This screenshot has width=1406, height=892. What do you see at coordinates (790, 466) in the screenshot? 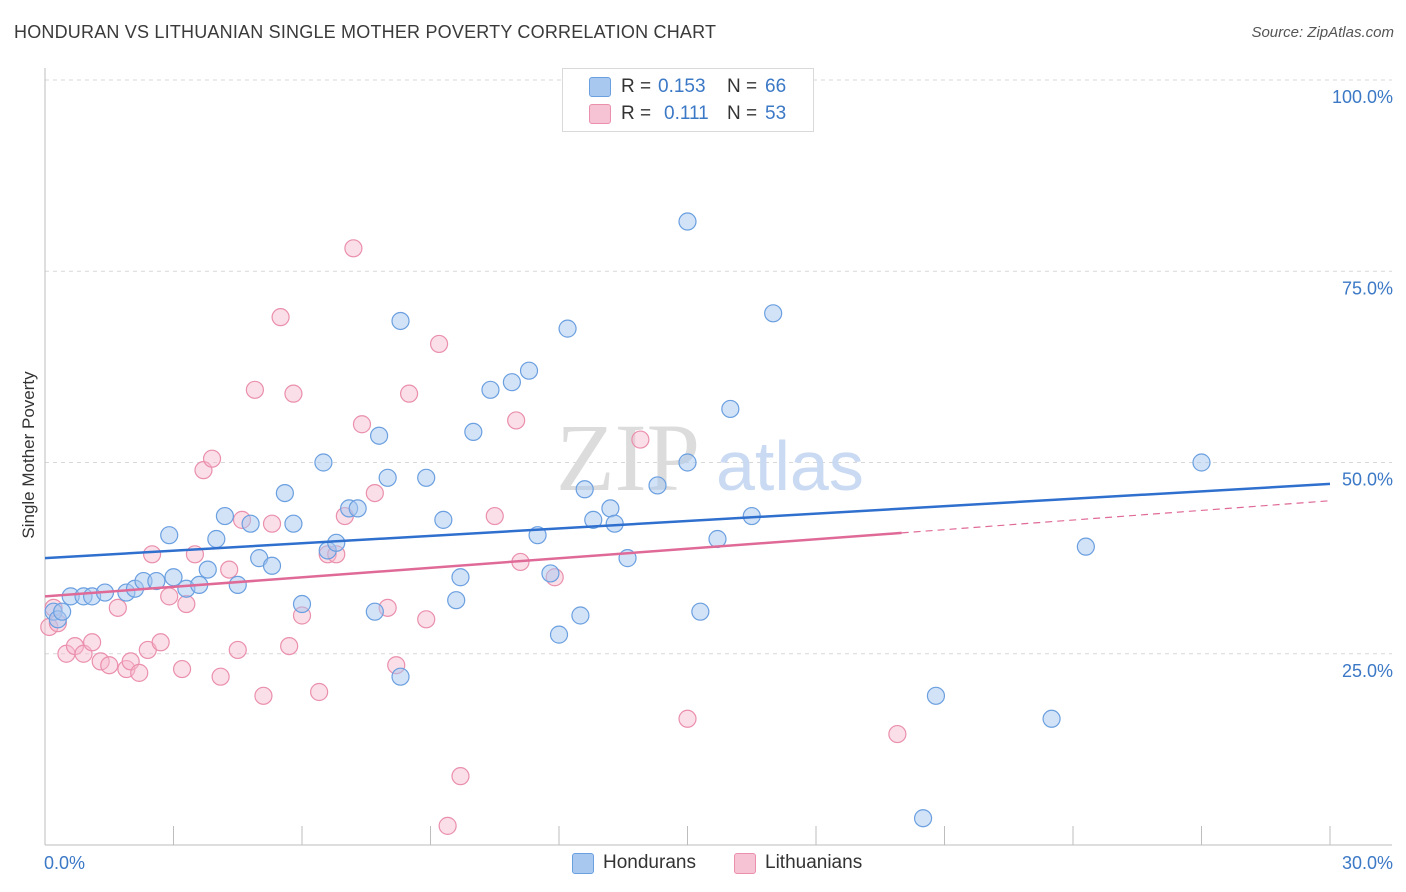
I see `watermark-atlas: atlas` at bounding box center [790, 466].